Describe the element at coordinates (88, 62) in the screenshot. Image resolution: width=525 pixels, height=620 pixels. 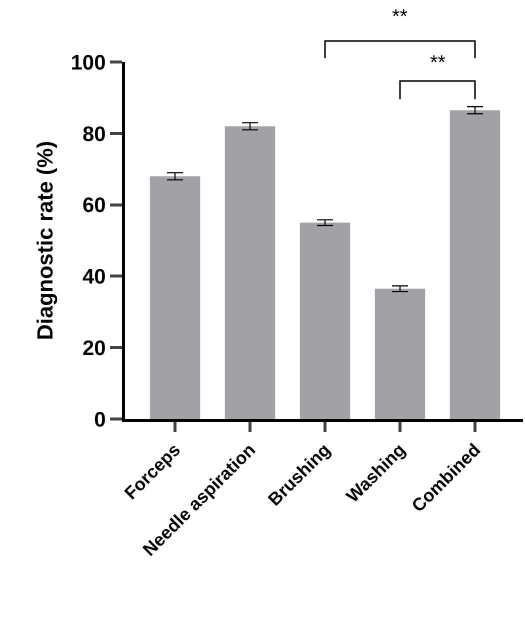
I see `y-tick-label: 100` at that location.